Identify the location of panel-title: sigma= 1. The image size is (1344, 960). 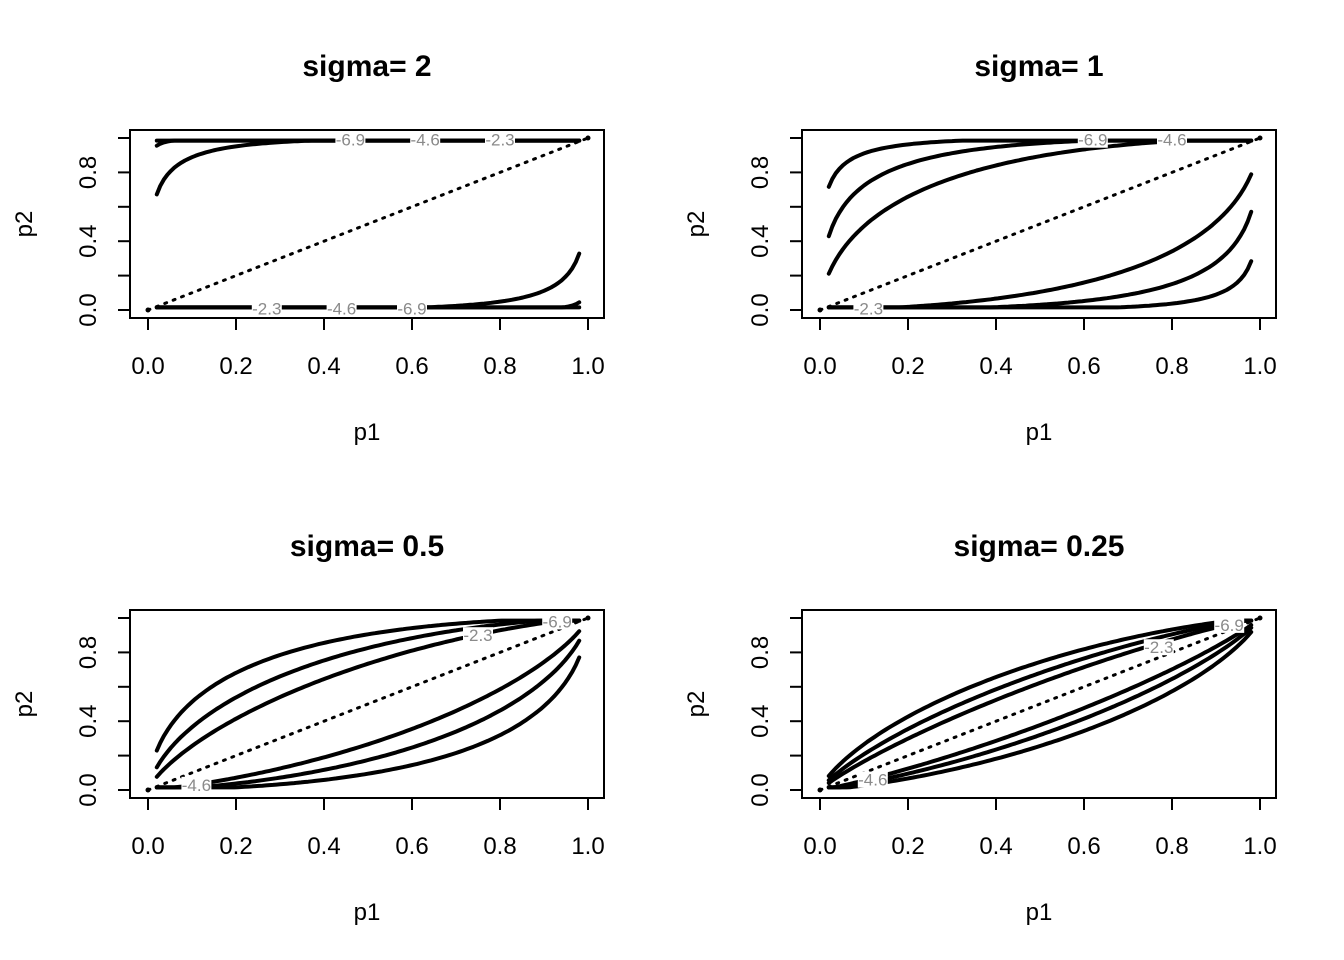
(1038, 66).